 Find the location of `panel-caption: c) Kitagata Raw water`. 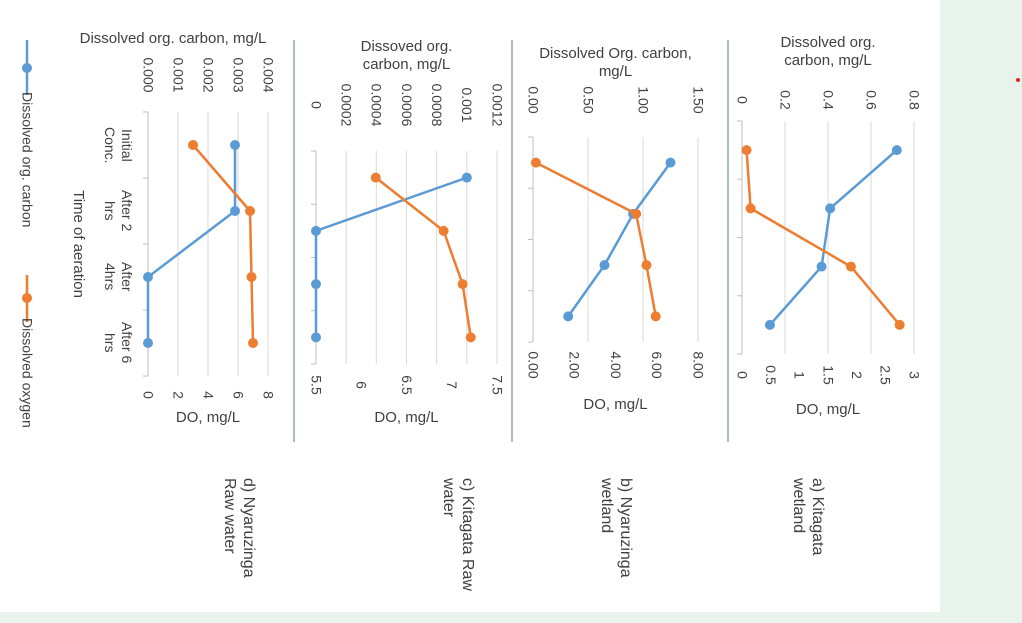

panel-caption: c) Kitagata Raw water is located at coordinates (458, 534).